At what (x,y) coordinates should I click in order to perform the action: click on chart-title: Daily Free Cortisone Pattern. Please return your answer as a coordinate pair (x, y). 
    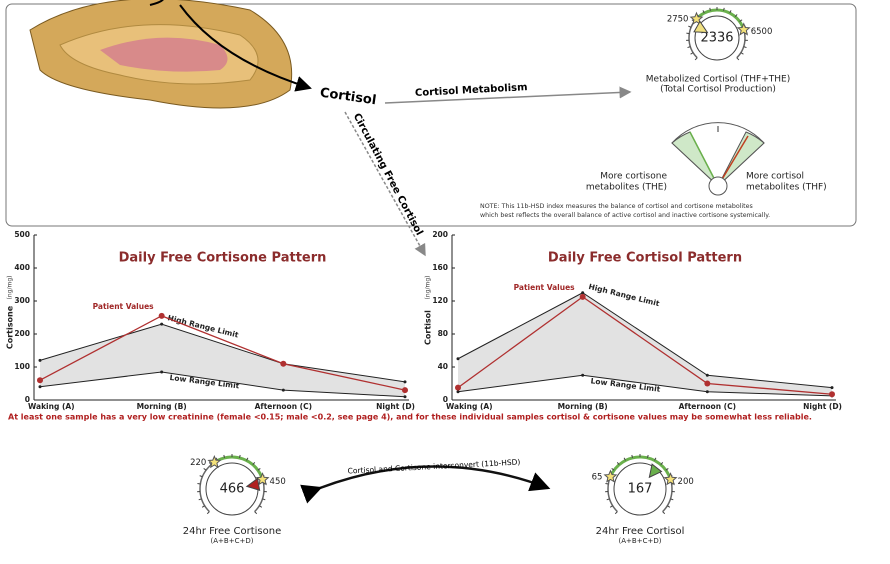
    Looking at the image, I should click on (223, 258).